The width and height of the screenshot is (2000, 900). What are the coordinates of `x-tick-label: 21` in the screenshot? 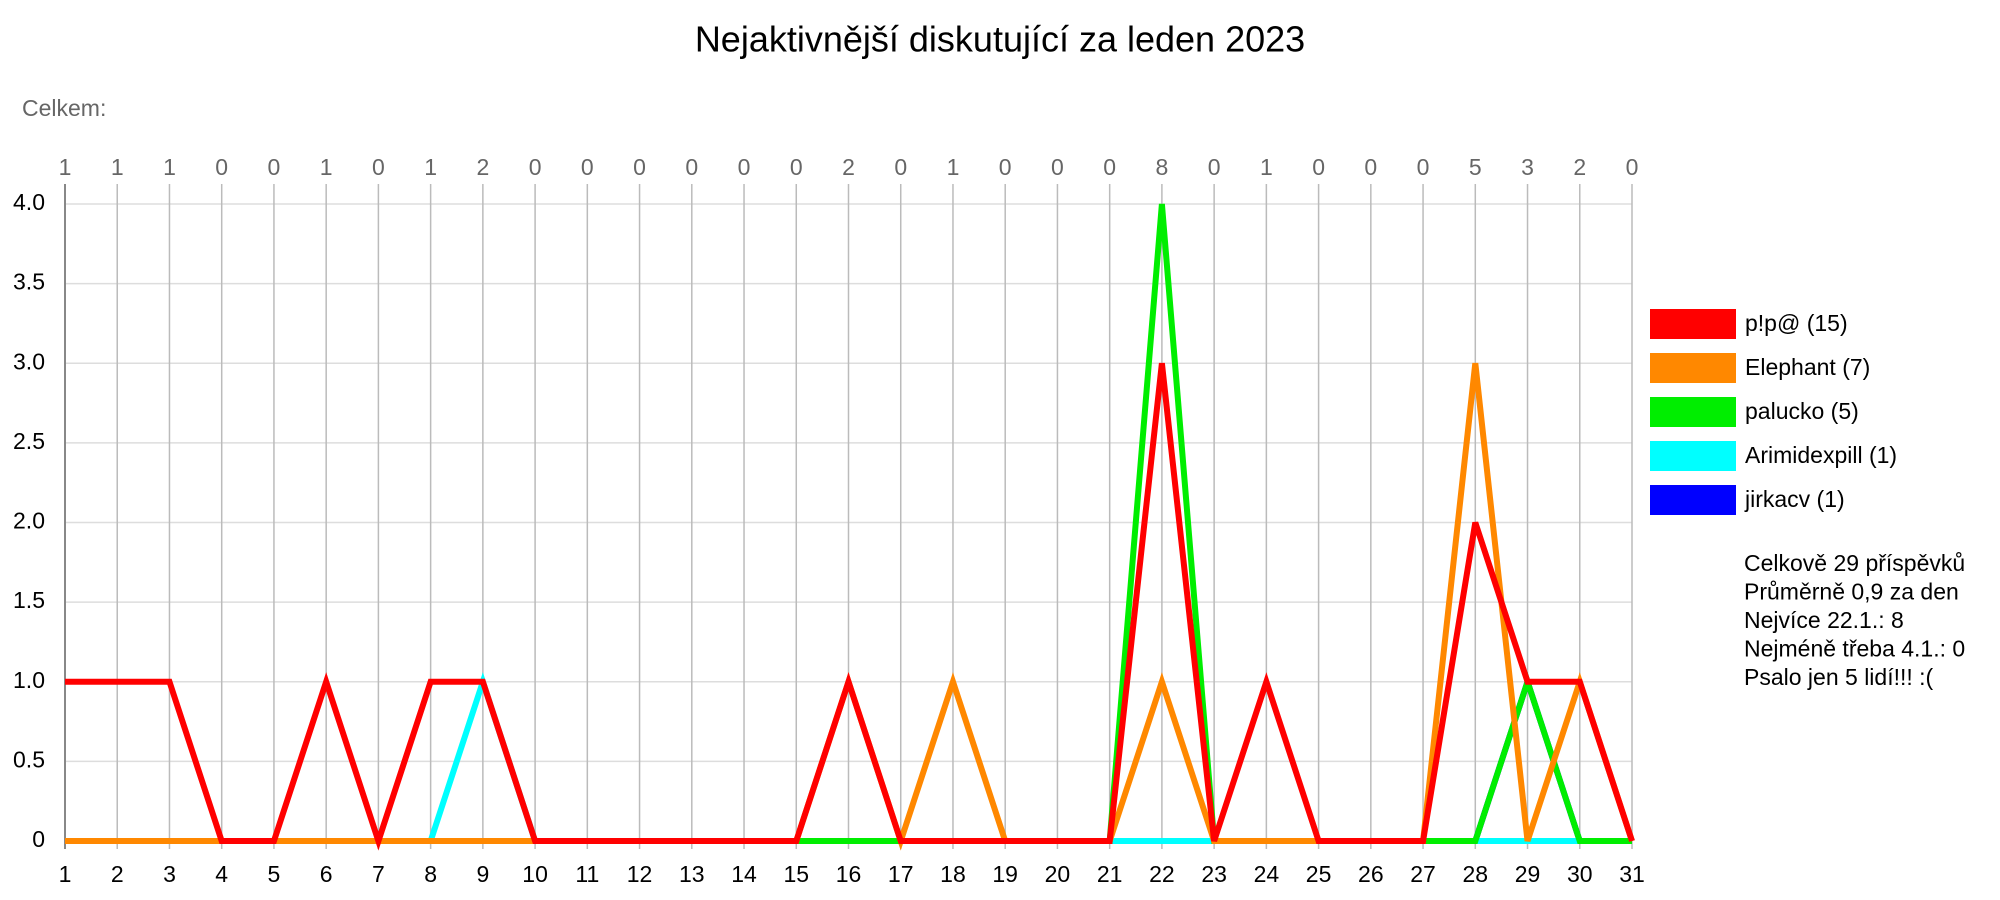 It's located at (1110, 874).